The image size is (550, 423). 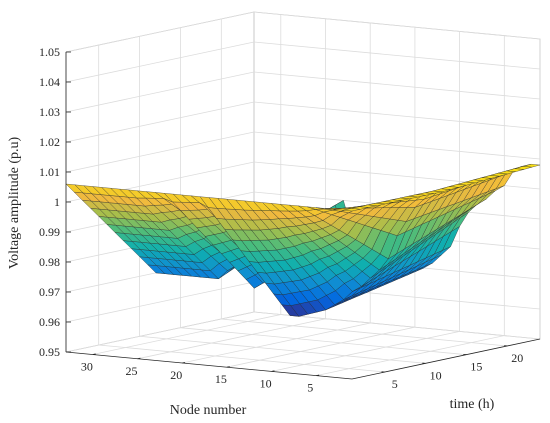 I want to click on node-tick-label: 10, so click(x=266, y=383).